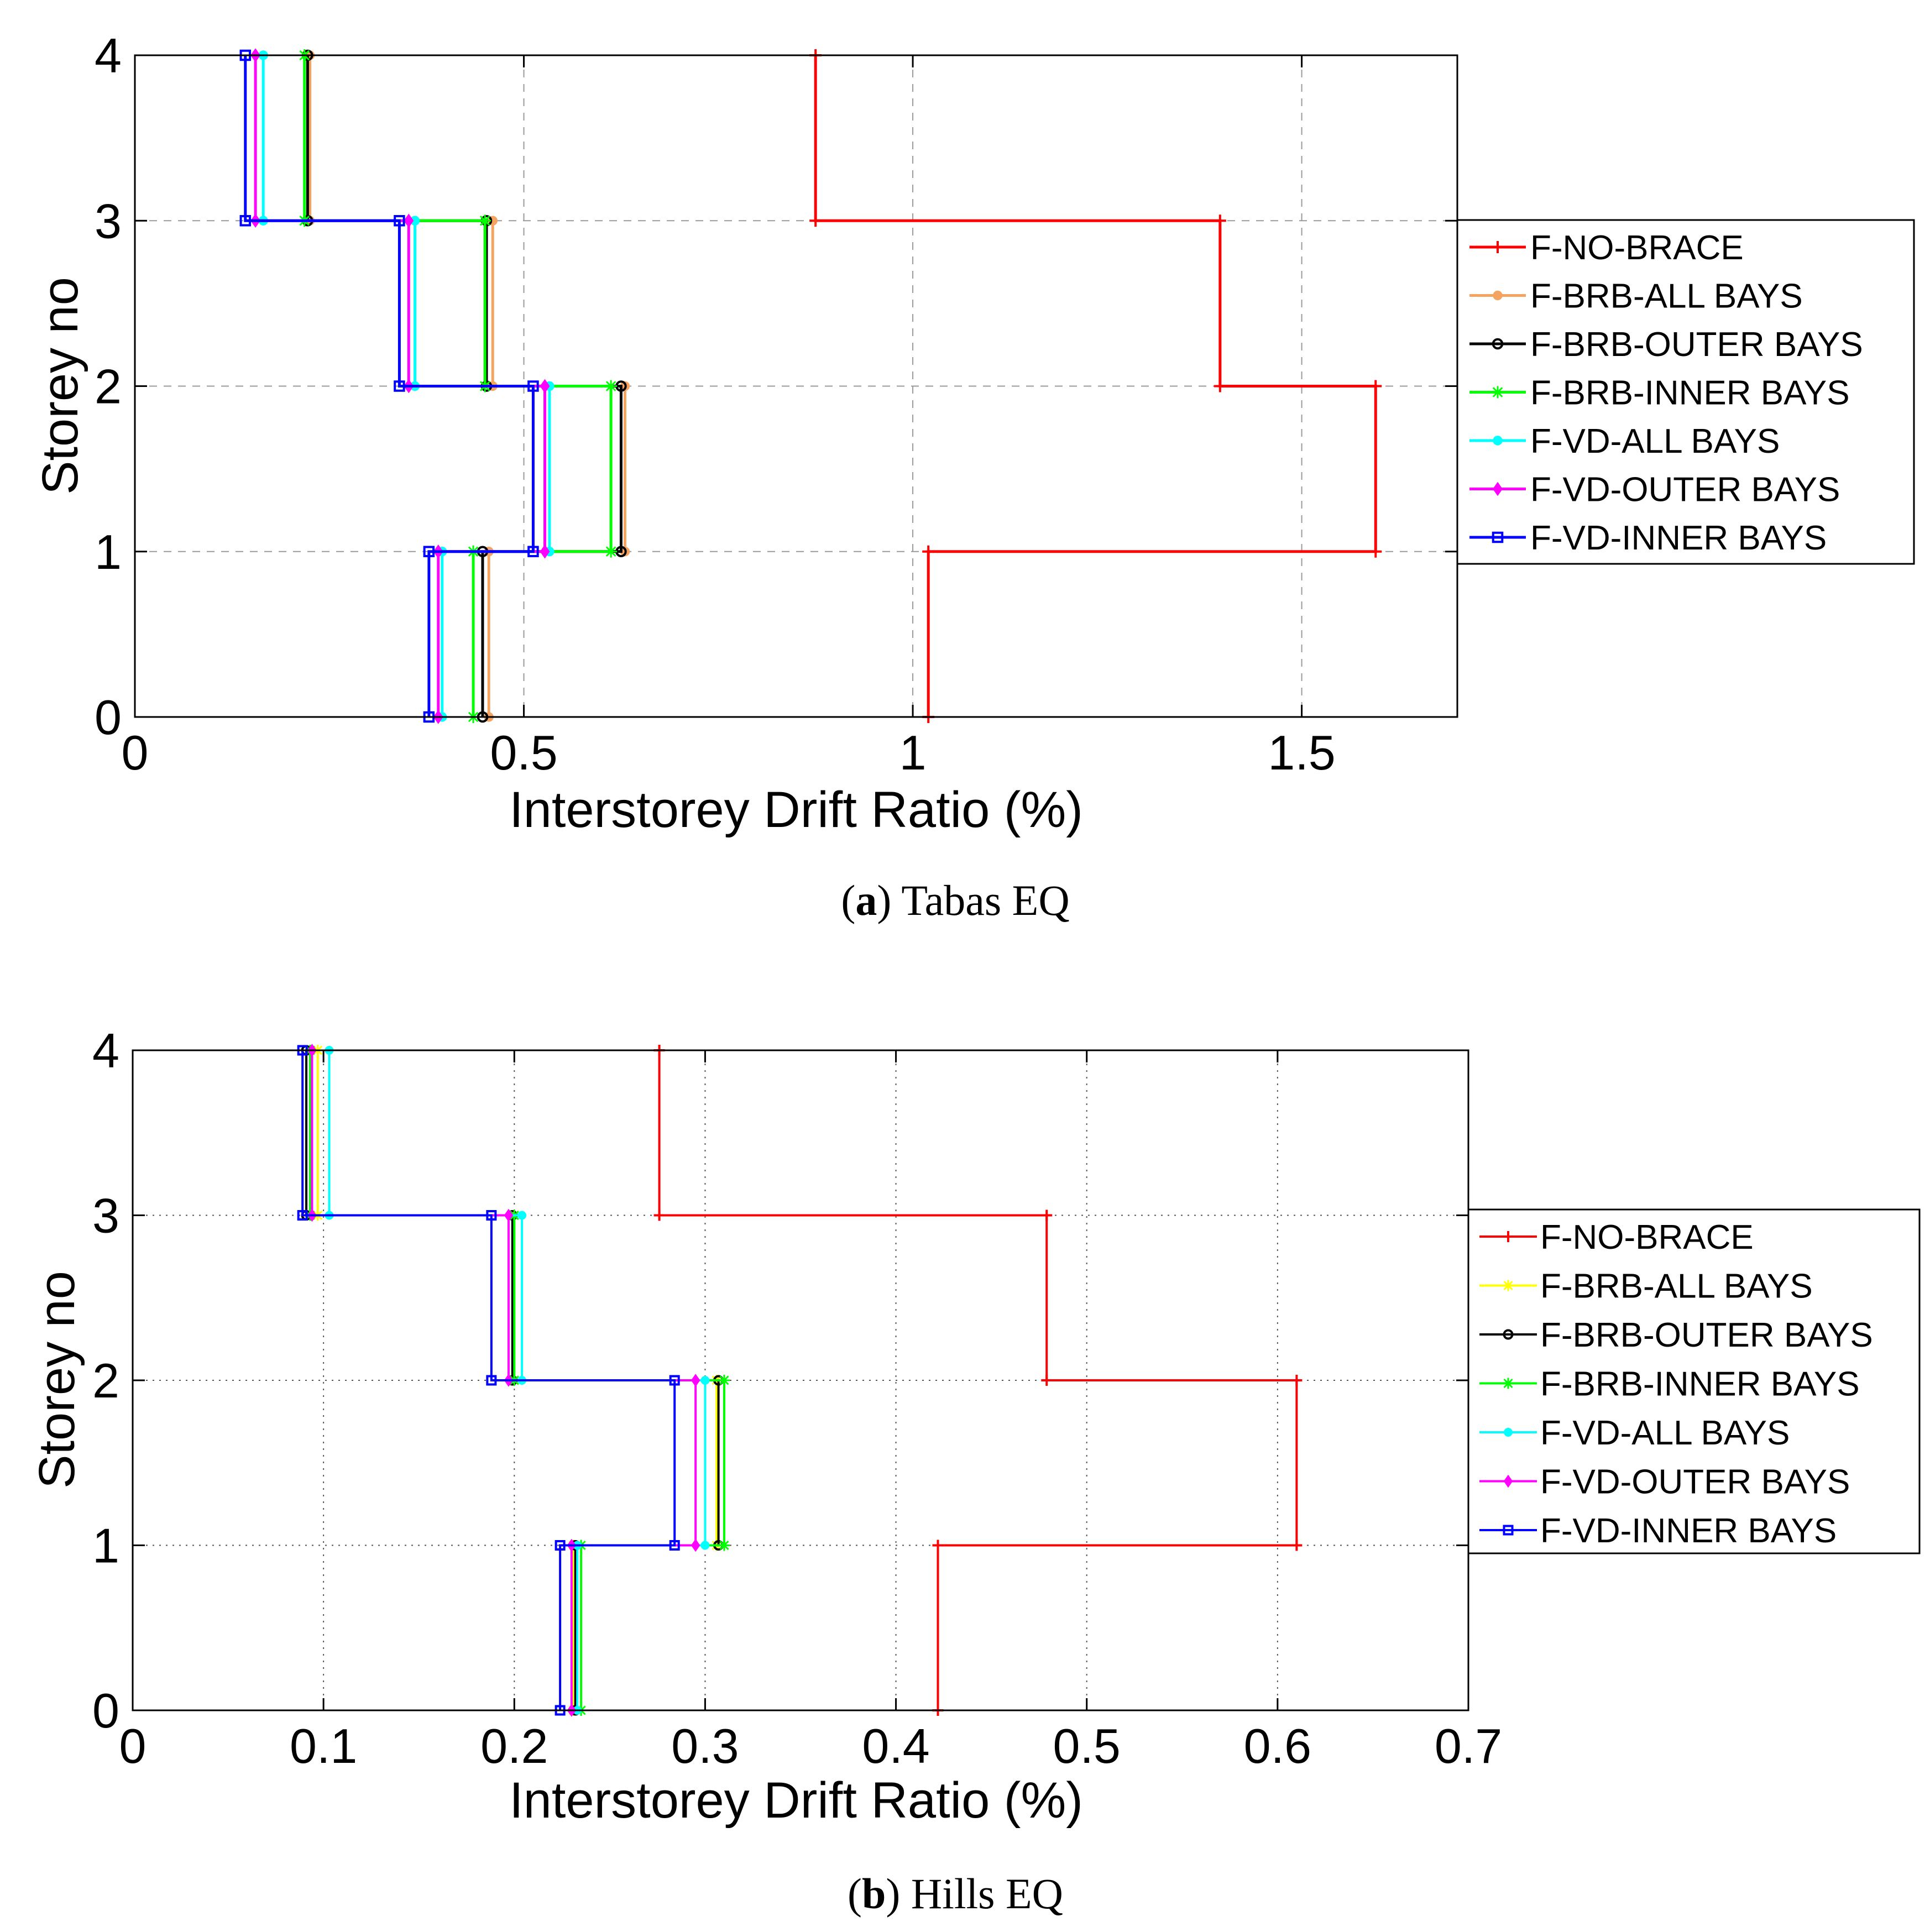 Image resolution: width=1930 pixels, height=1932 pixels. What do you see at coordinates (978, 1380) in the screenshot?
I see `panel-b-series-line-f-no-brace` at bounding box center [978, 1380].